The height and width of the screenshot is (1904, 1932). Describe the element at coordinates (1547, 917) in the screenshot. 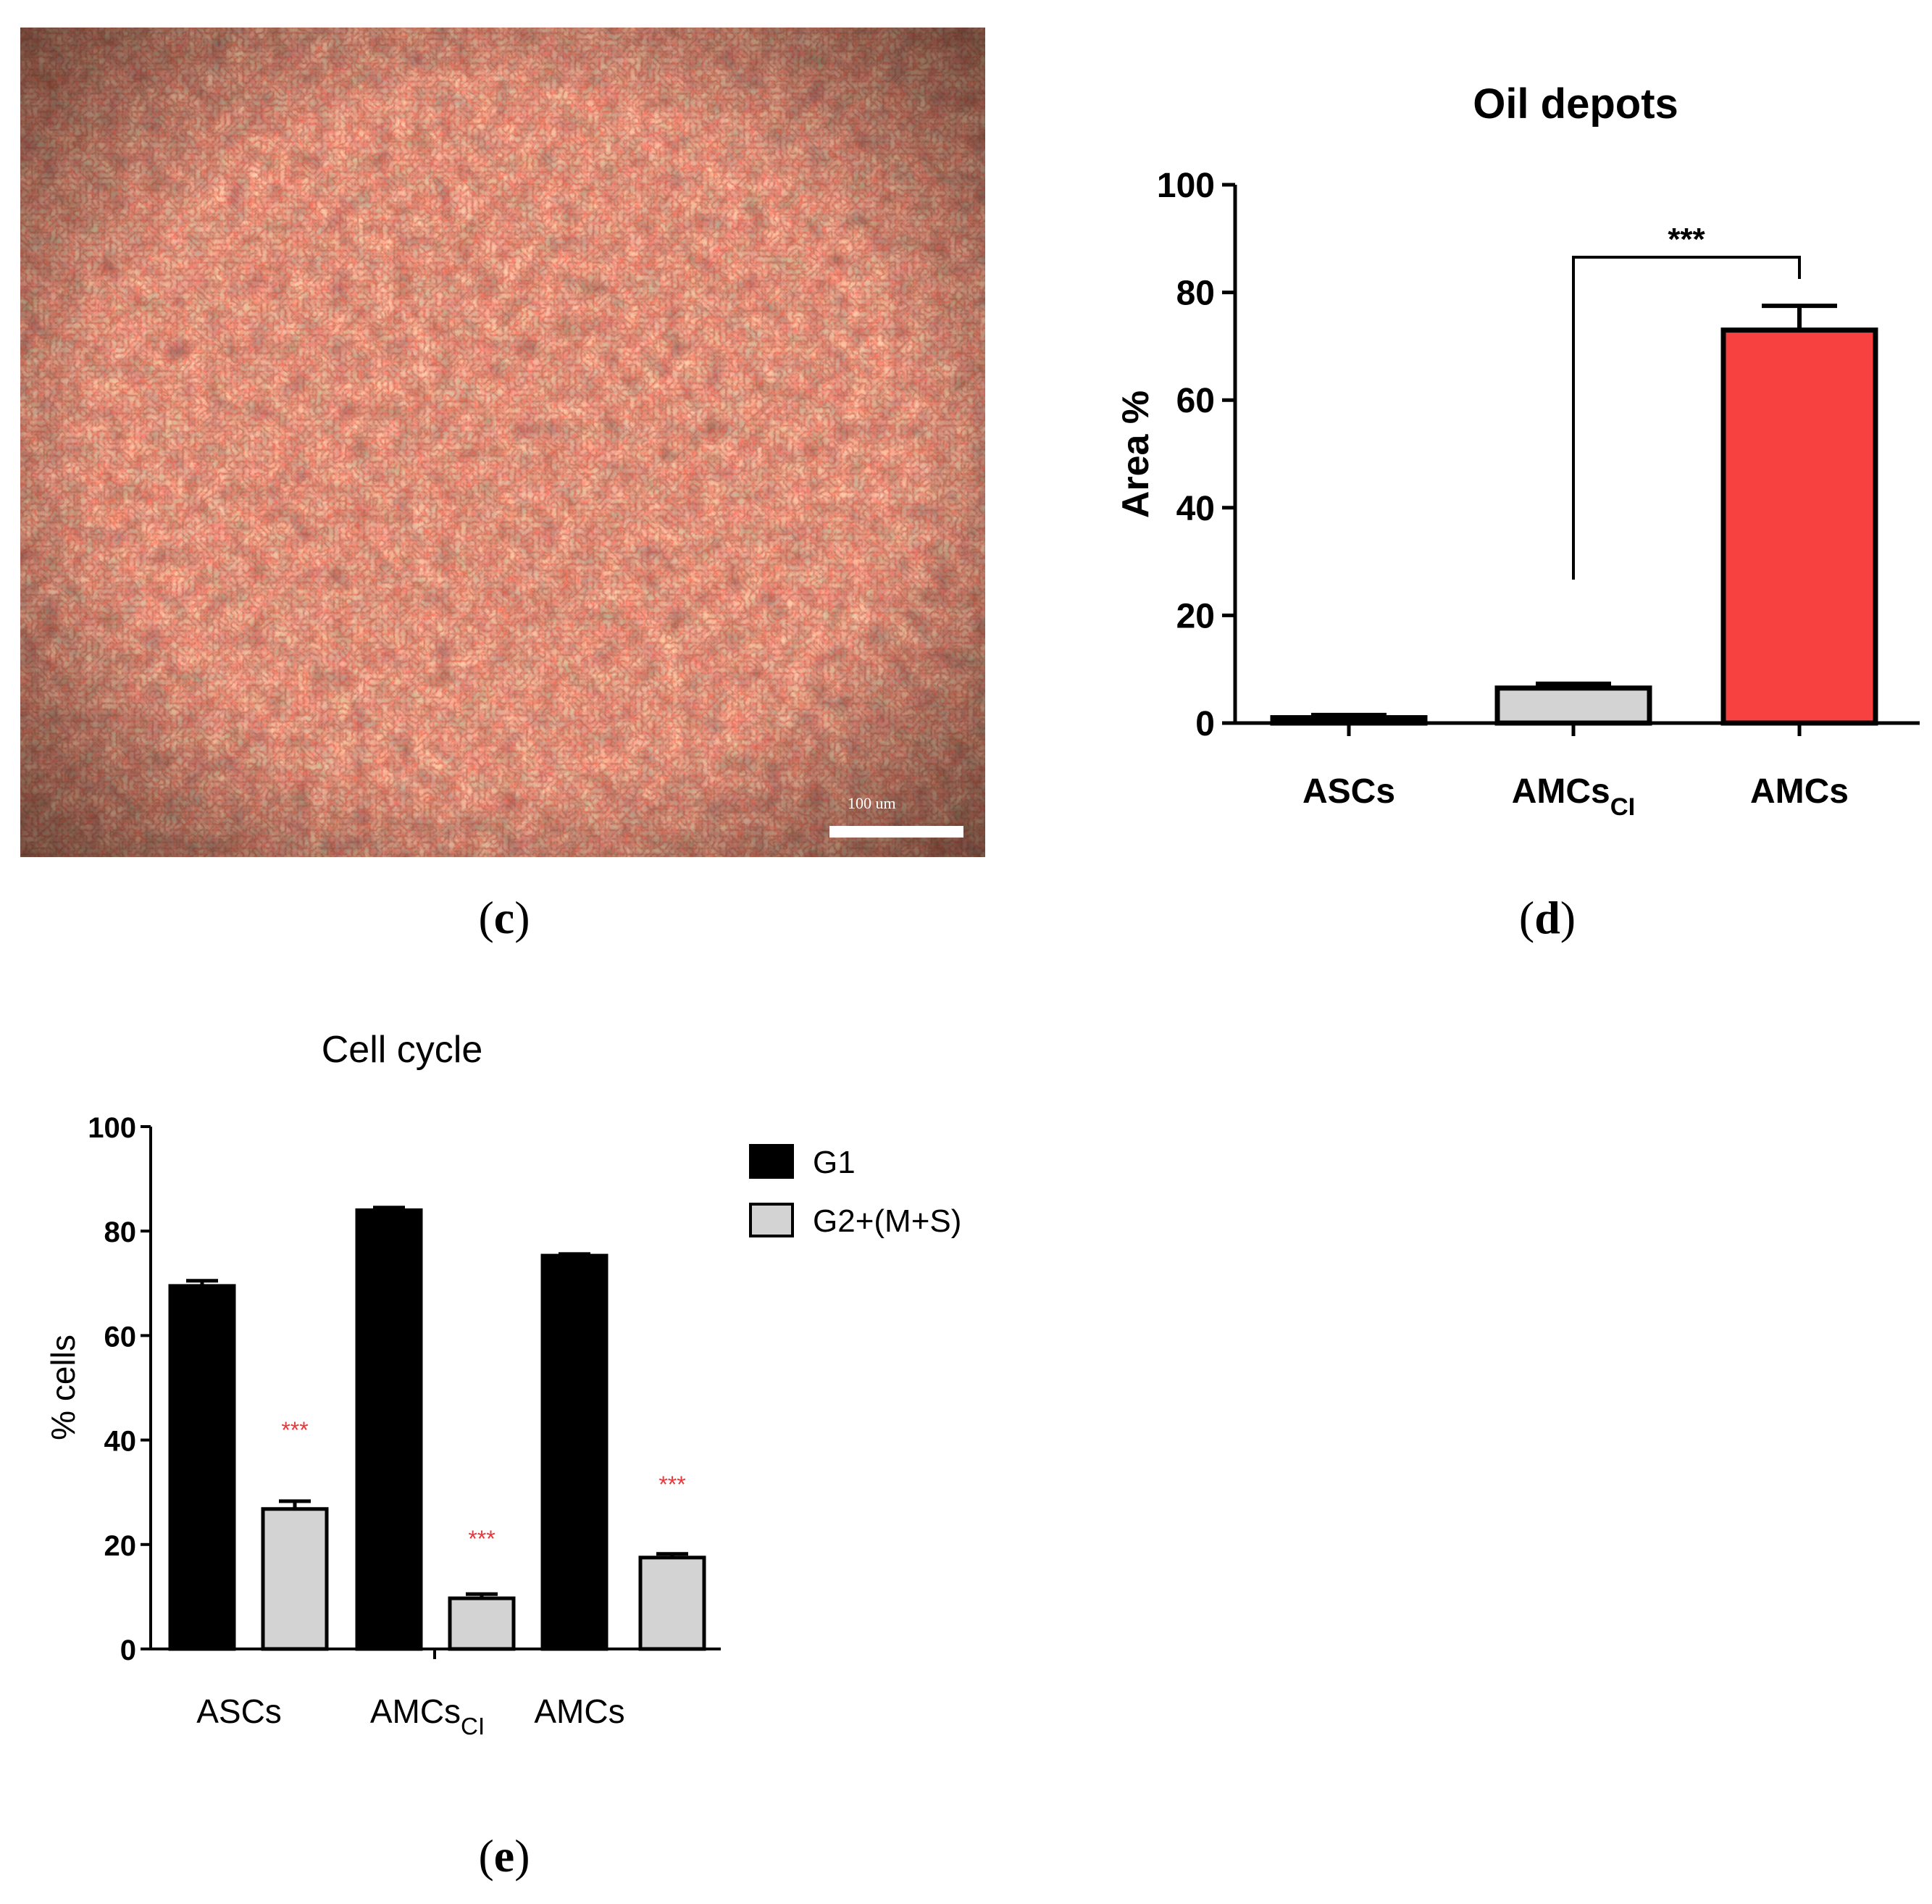

I see `panel-label-d: (d)` at that location.